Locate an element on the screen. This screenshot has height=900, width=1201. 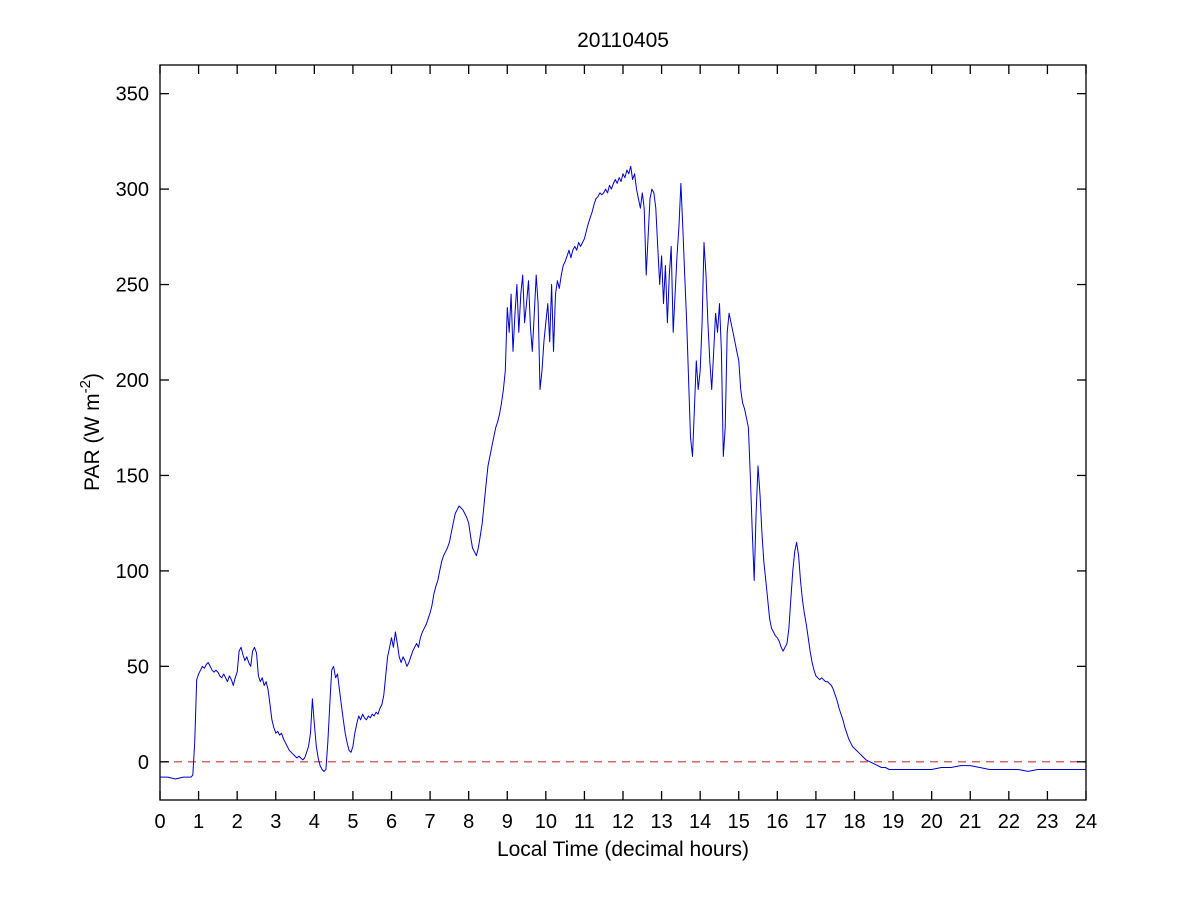
y-axis-label: PAR (W m-2) is located at coordinates (90, 432).